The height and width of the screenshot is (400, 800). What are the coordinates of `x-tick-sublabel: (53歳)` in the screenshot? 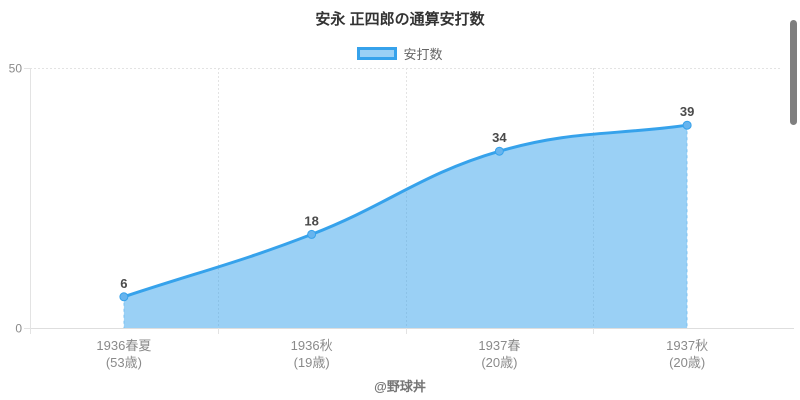 It's located at (124, 362).